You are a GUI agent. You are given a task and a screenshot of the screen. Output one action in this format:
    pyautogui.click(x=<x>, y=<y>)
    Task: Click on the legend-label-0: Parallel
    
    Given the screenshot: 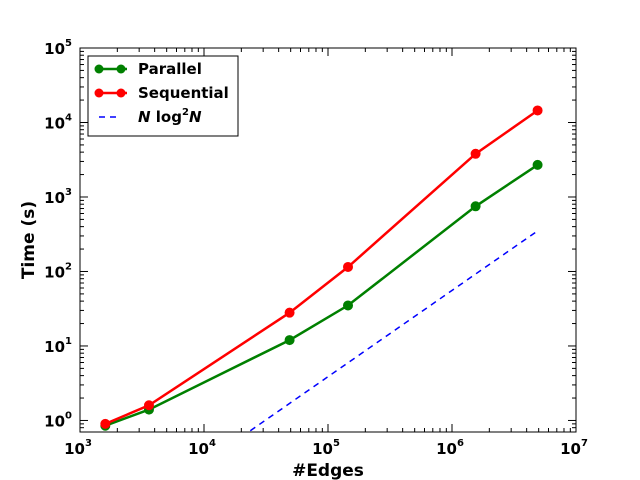 What is the action you would take?
    pyautogui.click(x=170, y=69)
    